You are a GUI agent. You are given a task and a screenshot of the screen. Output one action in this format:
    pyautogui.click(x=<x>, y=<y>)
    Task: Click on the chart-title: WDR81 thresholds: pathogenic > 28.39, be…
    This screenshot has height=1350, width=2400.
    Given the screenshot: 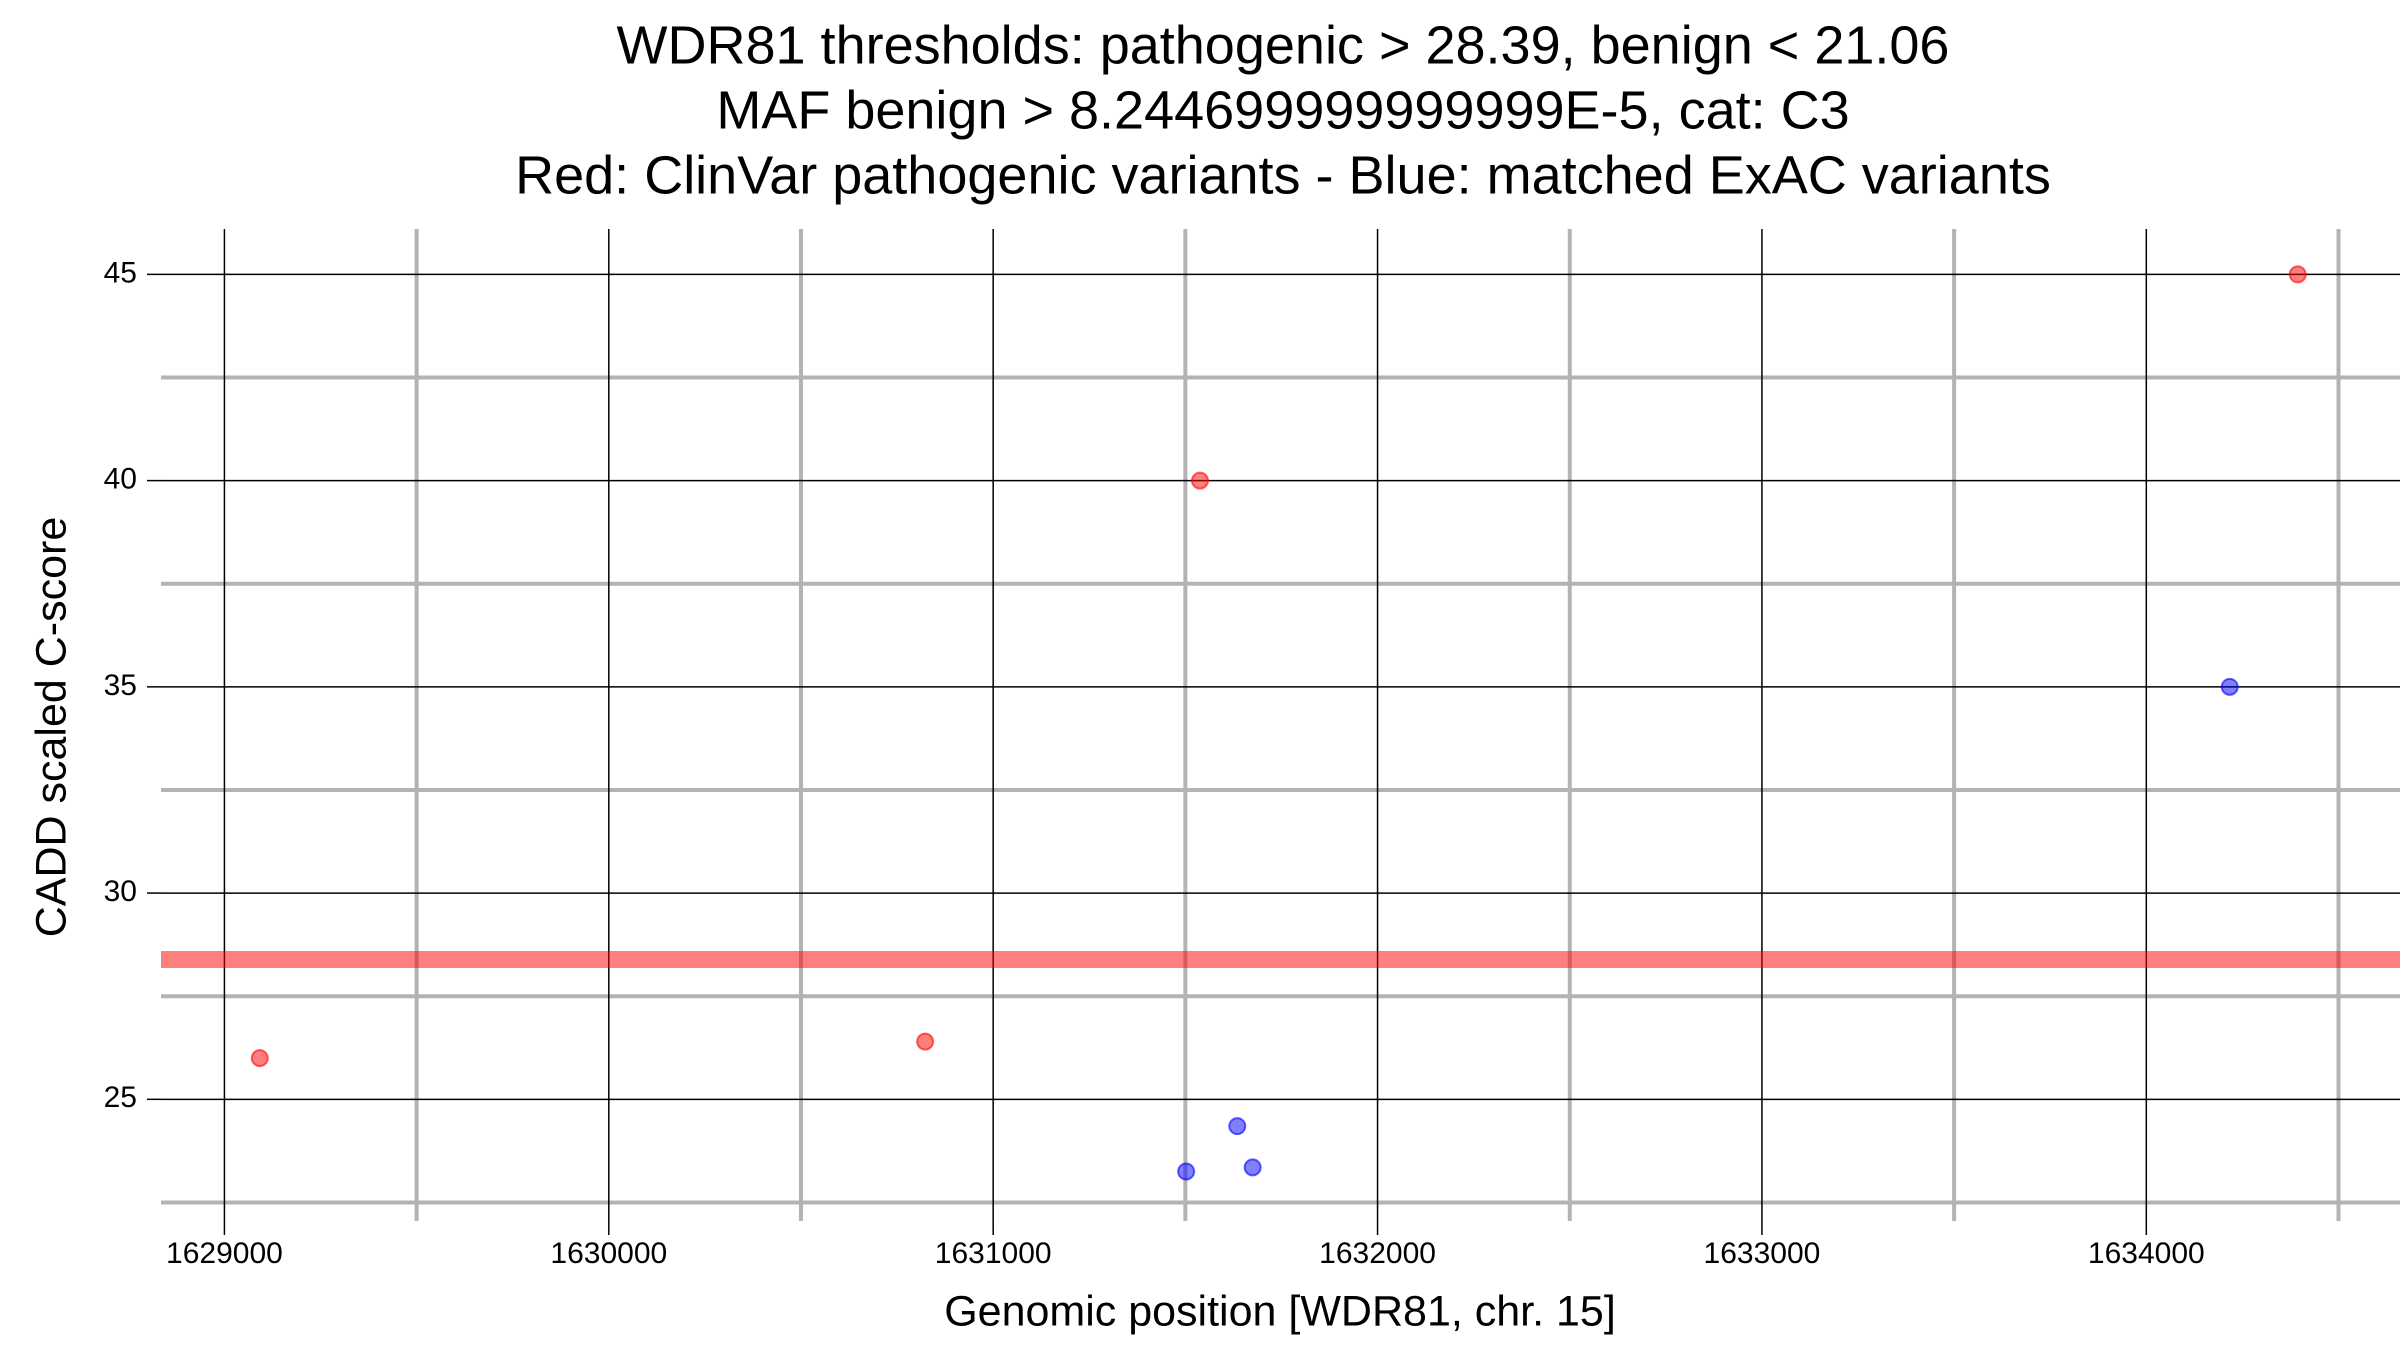 What is the action you would take?
    pyautogui.click(x=1283, y=45)
    